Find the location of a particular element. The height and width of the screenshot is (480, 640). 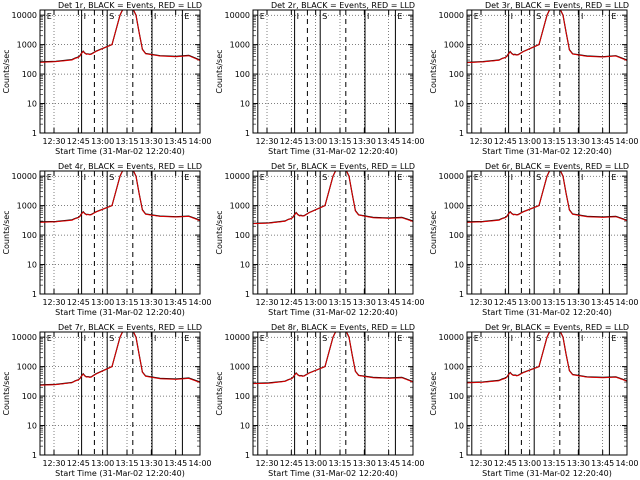

panel-title: Det 4r, BLACK = Events, RED = LLD is located at coordinates (130, 166).